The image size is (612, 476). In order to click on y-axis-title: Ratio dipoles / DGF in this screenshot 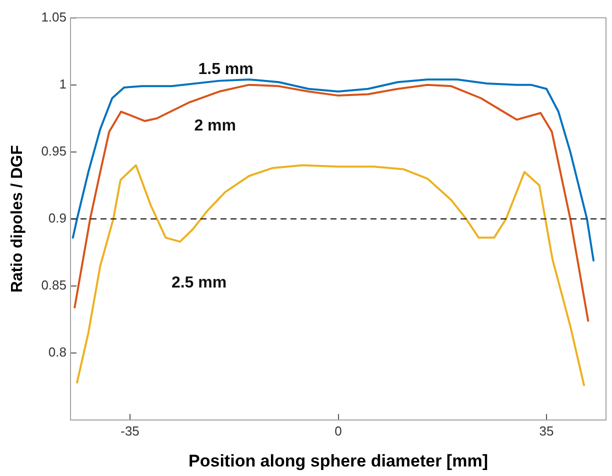, I will do `click(17, 218)`.